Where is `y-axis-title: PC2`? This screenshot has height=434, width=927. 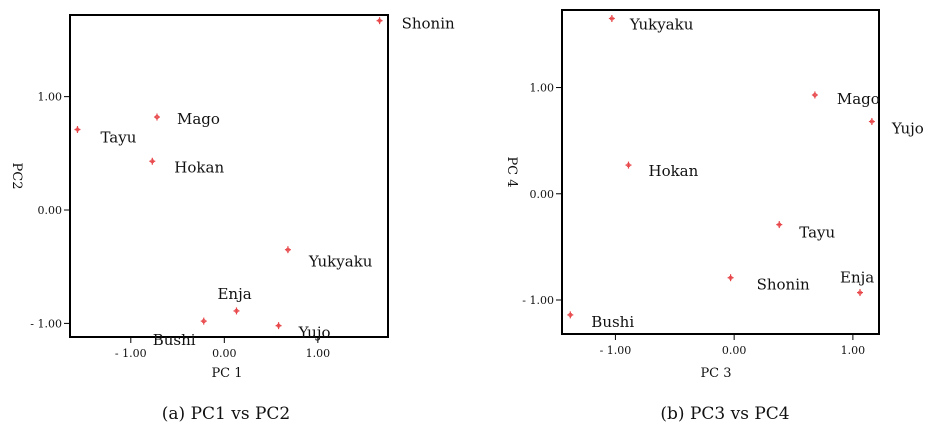 y-axis-title: PC2 is located at coordinates (16, 176).